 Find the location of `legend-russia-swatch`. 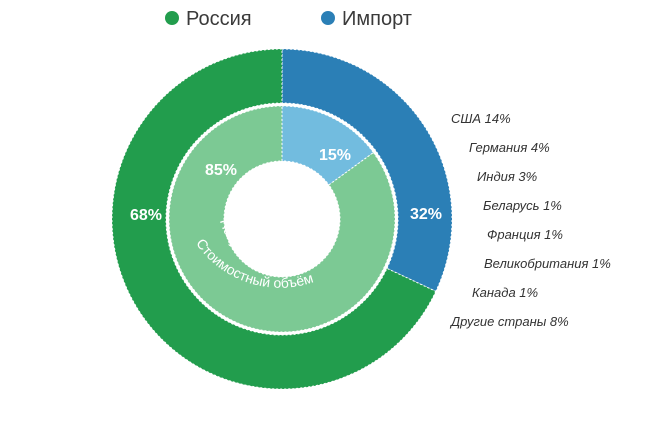

legend-russia-swatch is located at coordinates (172, 18).